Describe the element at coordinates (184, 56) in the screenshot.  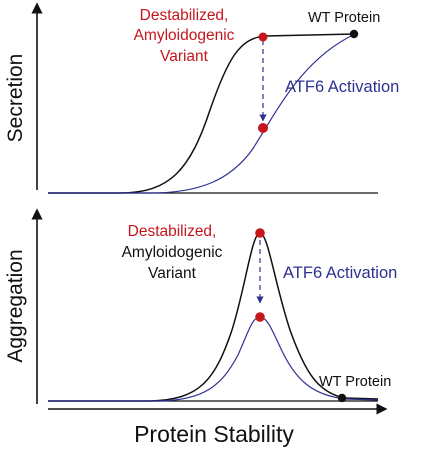
I see `top-variant-label-line3: Variant` at that location.